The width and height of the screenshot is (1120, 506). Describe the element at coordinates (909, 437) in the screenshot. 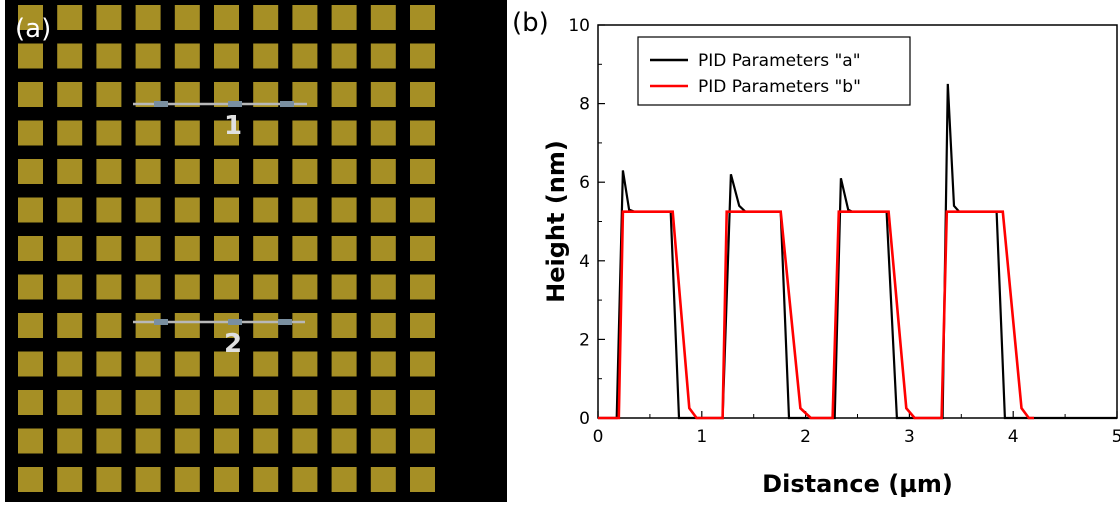

I see `x-tick-label: 3` at that location.